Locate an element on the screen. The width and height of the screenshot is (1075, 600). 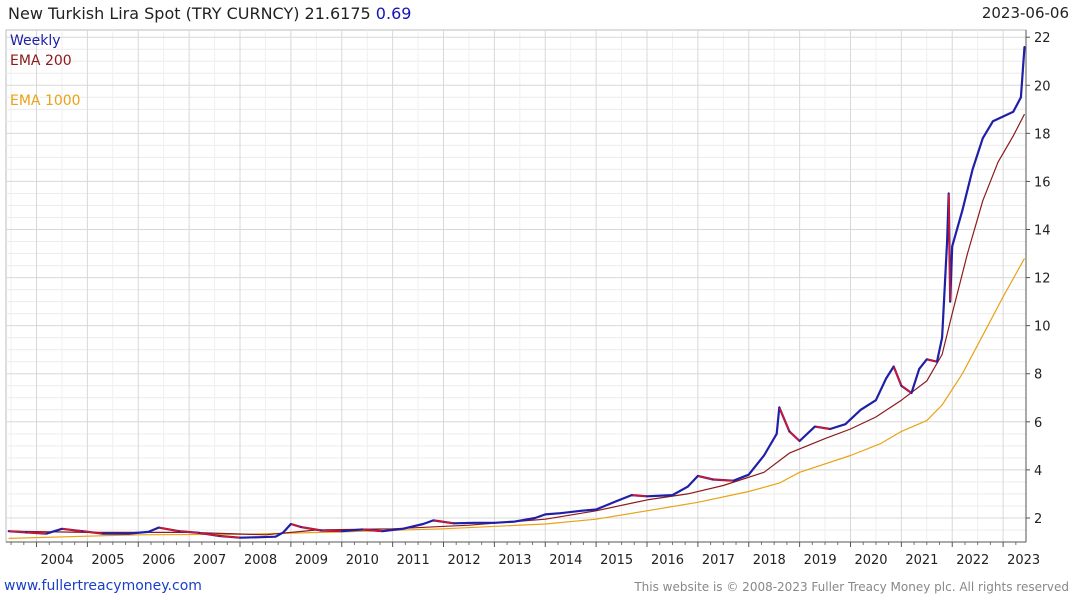
x-tick-label: 2004 is located at coordinates (57, 560).